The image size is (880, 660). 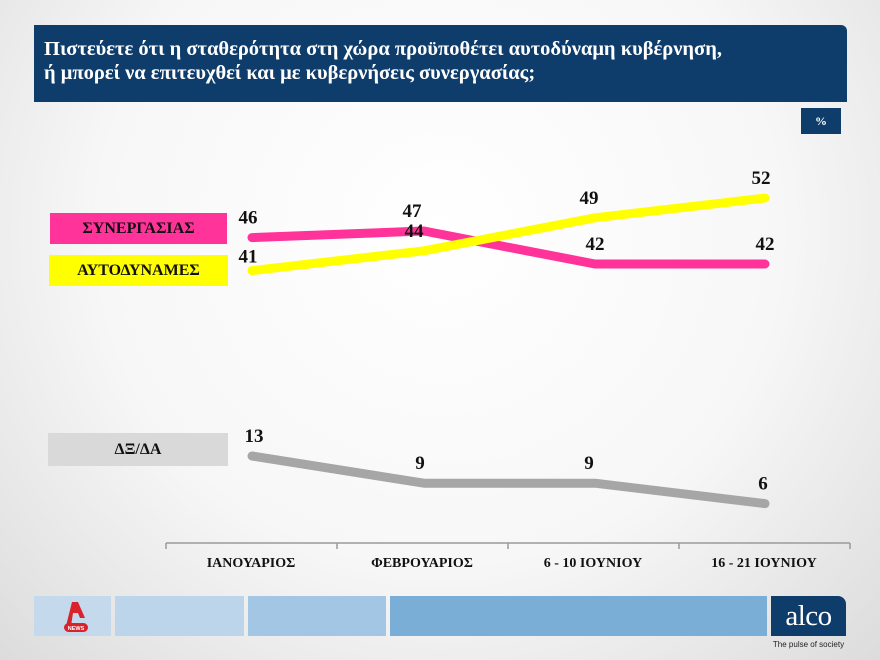 I want to click on x-axis-label: ΙΑΝΟΥΑΡΙΟΣ, so click(x=251, y=563).